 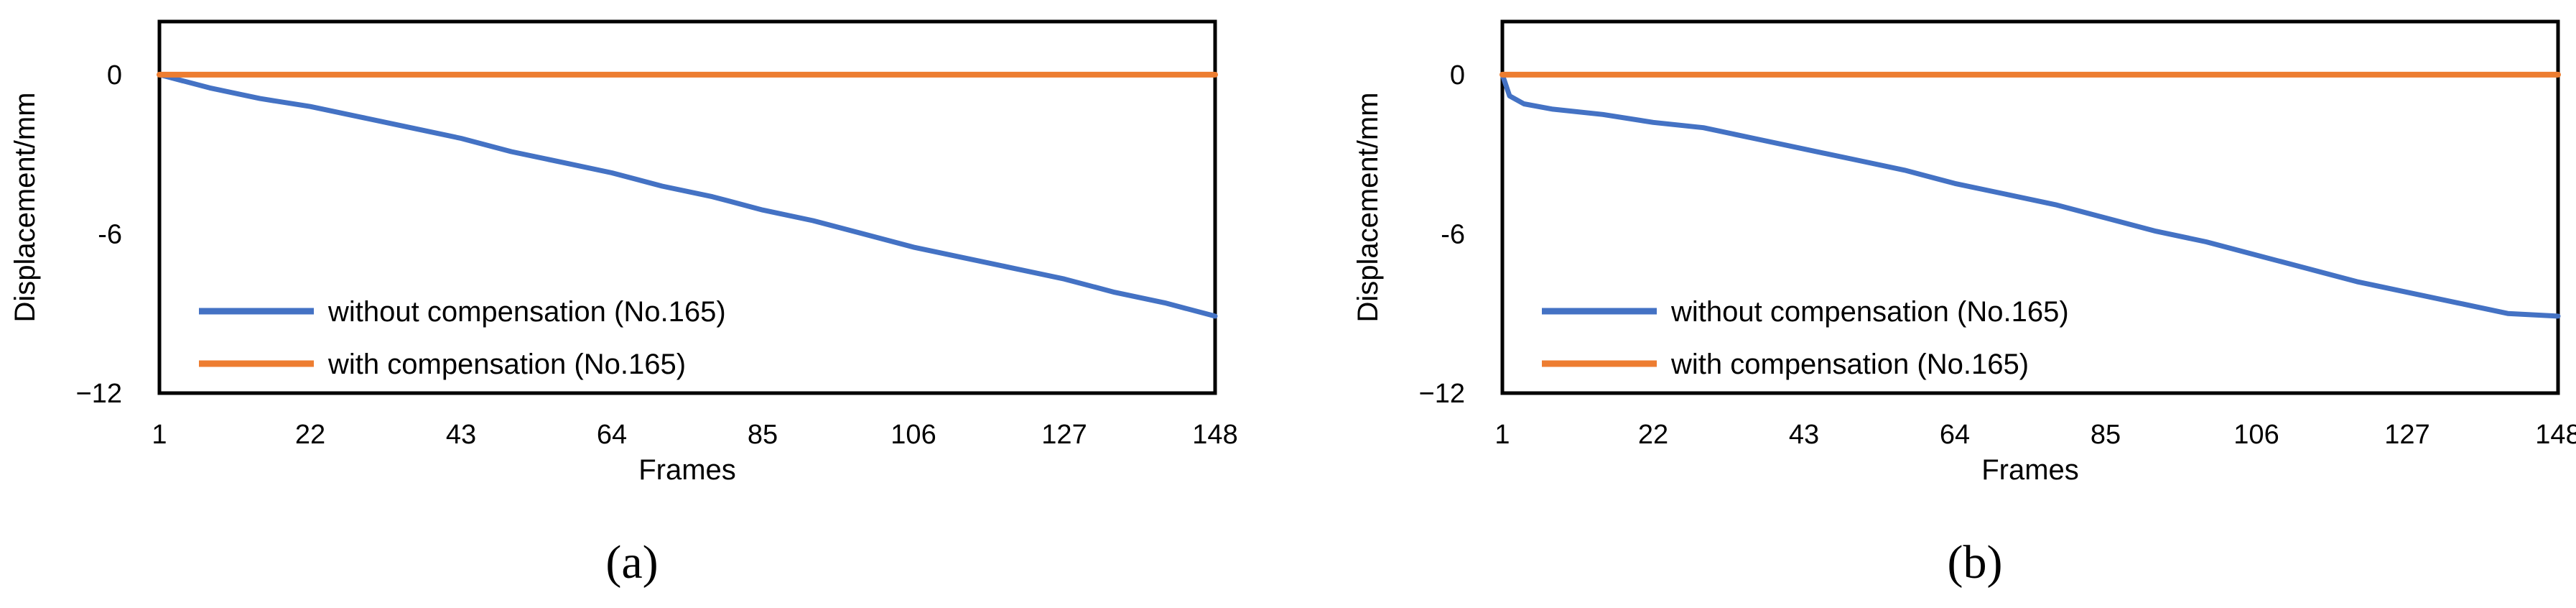 I want to click on panel-caption: (a), so click(x=631, y=562).